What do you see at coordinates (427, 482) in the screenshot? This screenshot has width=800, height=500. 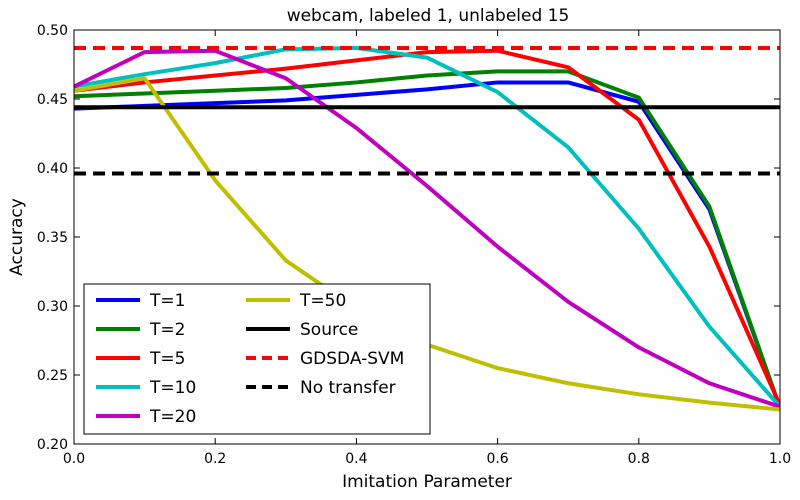 I see `x-axis-label: Imitation Parameter` at bounding box center [427, 482].